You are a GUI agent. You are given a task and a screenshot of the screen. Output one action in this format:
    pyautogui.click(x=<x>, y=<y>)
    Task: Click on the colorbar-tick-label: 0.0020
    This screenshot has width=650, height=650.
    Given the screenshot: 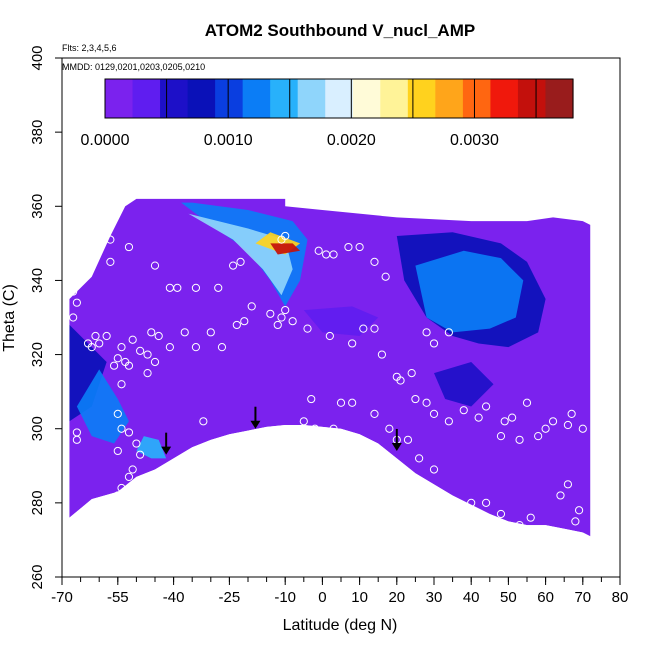 What is the action you would take?
    pyautogui.click(x=351, y=140)
    